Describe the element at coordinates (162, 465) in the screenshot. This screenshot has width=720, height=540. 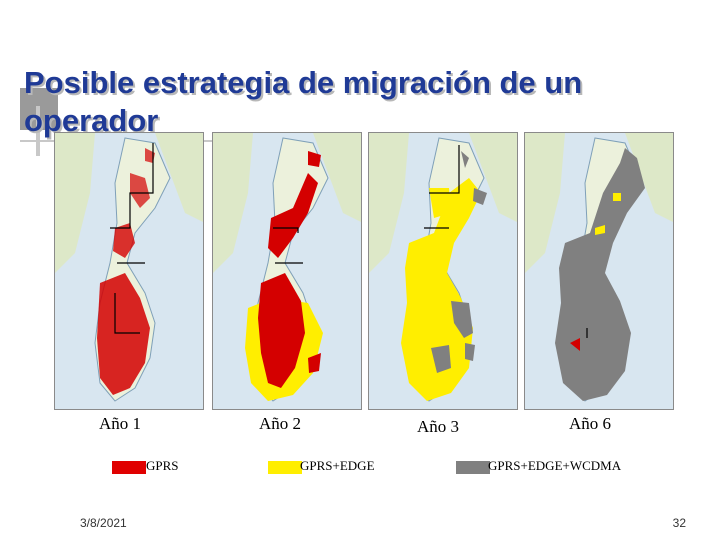
I see `legend-label-gprs: GPRS` at that location.